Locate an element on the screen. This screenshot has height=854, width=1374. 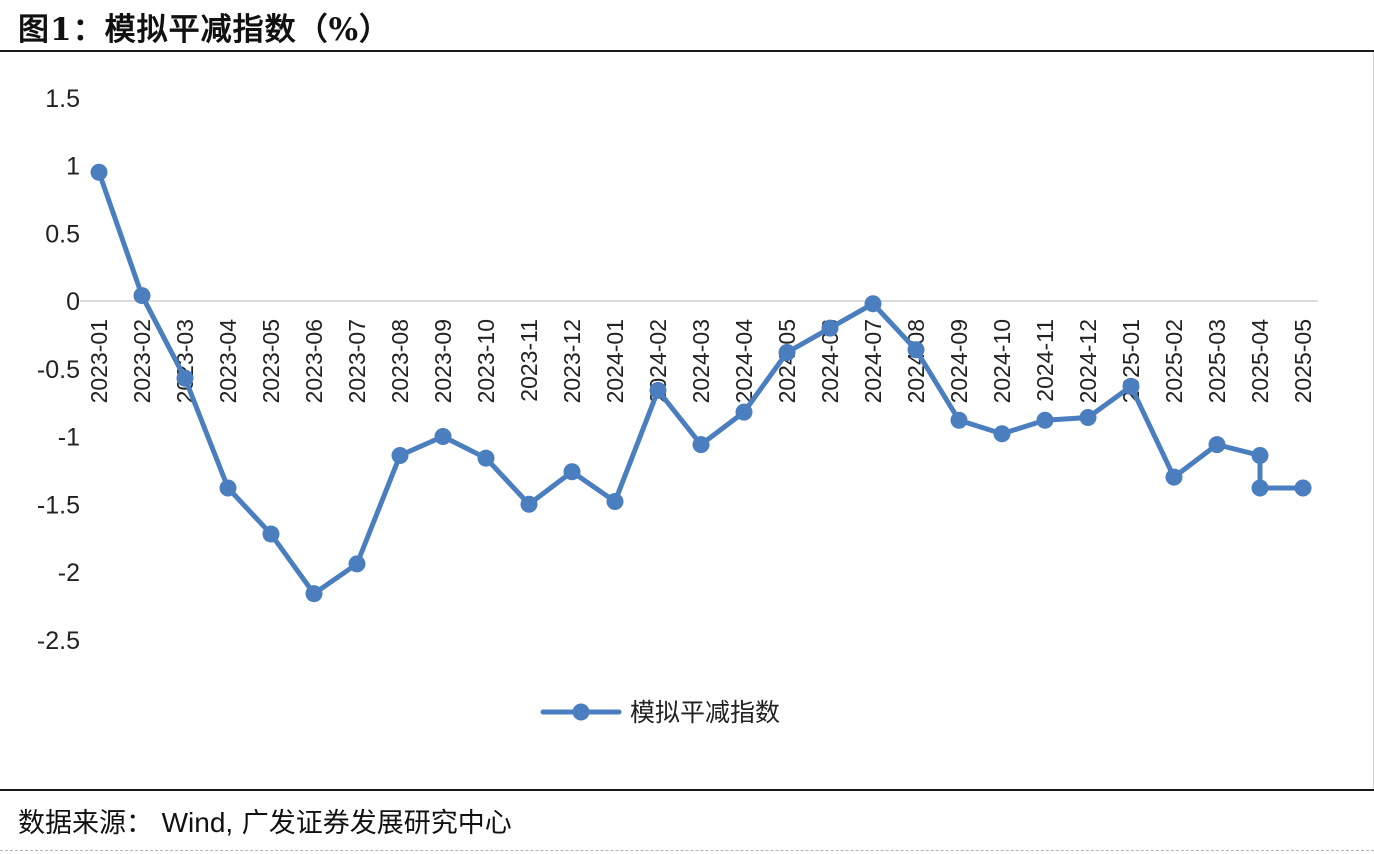
legend-marker is located at coordinates (581, 712).